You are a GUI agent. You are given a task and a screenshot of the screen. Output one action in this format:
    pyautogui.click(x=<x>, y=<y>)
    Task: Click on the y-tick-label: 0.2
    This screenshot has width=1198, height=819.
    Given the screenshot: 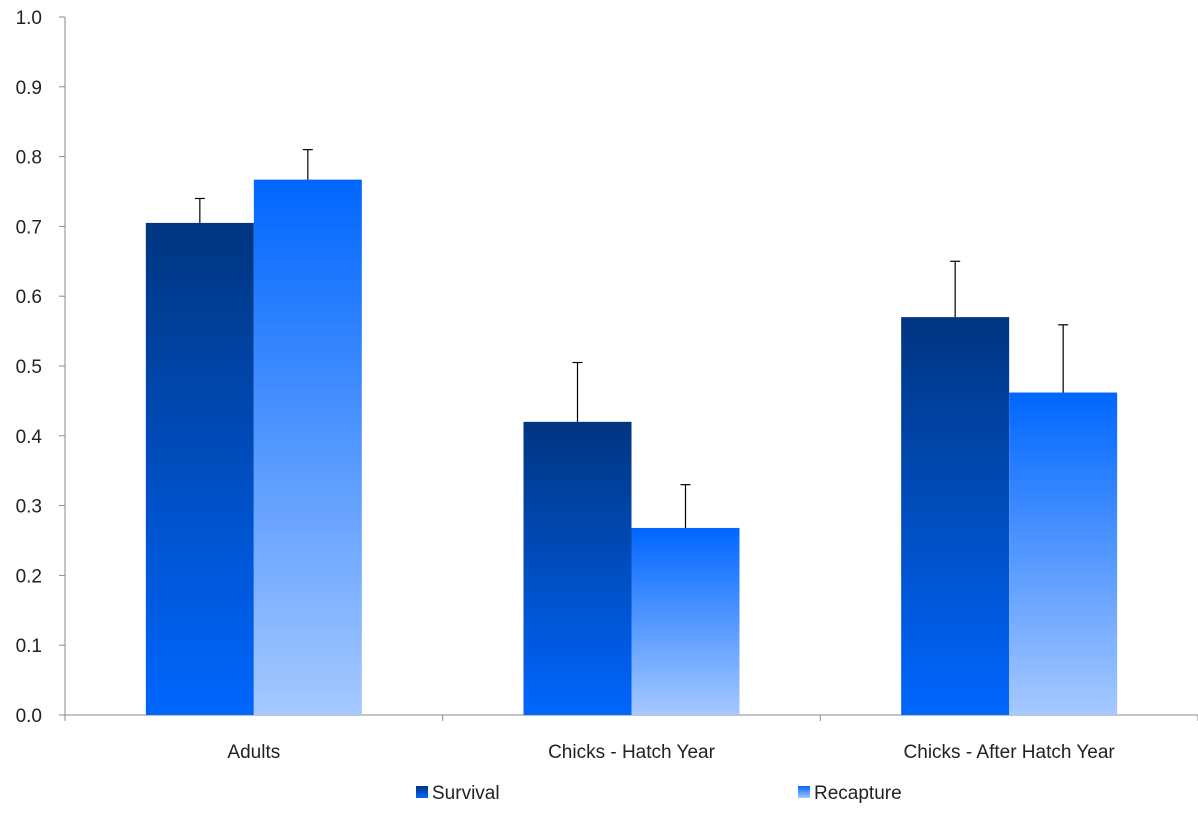 What is the action you would take?
    pyautogui.click(x=29, y=576)
    